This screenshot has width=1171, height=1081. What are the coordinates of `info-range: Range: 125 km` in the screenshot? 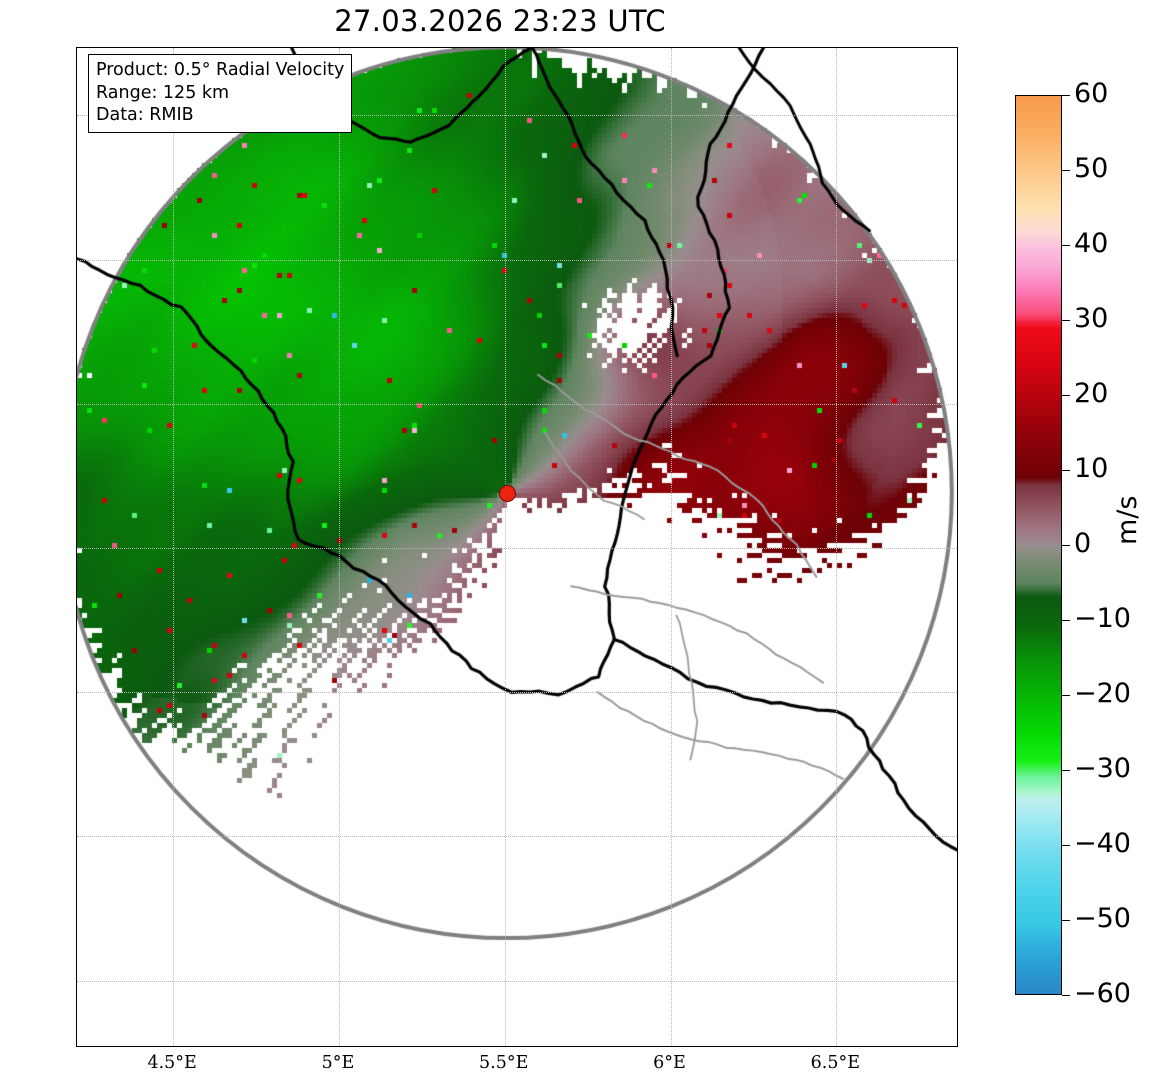 It's located at (163, 92).